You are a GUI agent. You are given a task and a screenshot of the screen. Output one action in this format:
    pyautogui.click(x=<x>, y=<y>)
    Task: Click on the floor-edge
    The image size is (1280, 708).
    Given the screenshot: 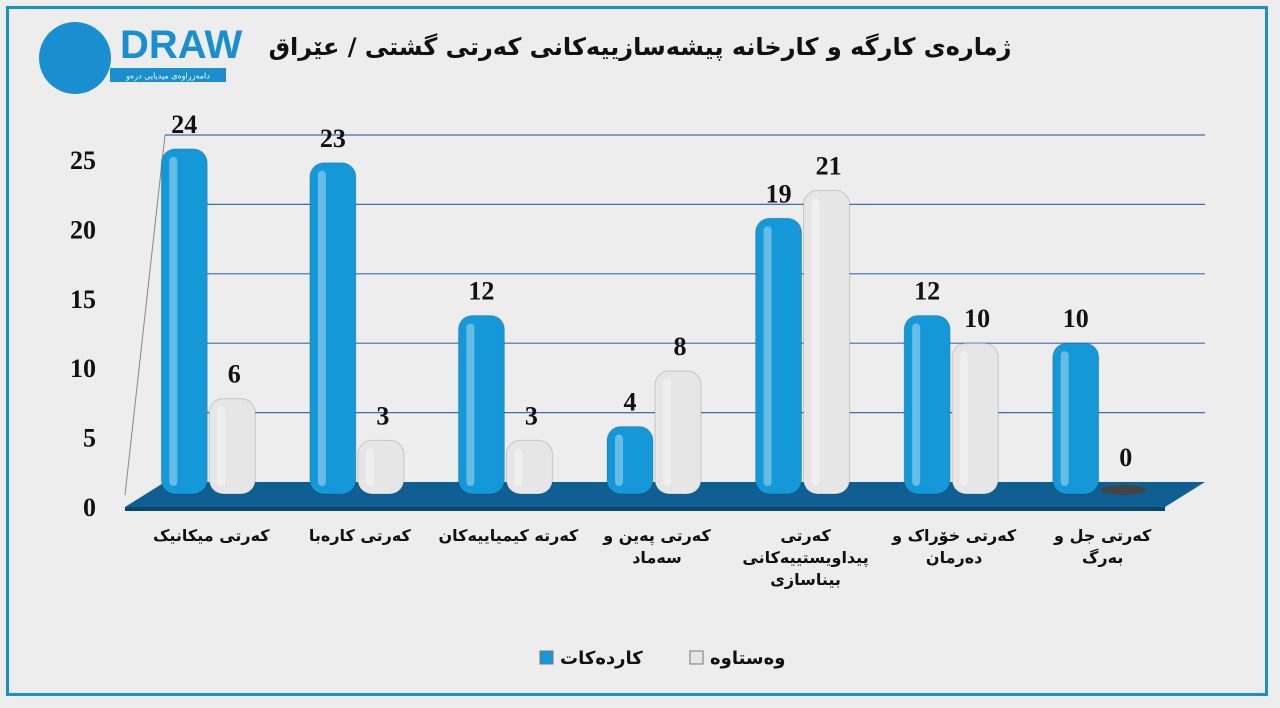 What is the action you would take?
    pyautogui.click(x=645, y=509)
    